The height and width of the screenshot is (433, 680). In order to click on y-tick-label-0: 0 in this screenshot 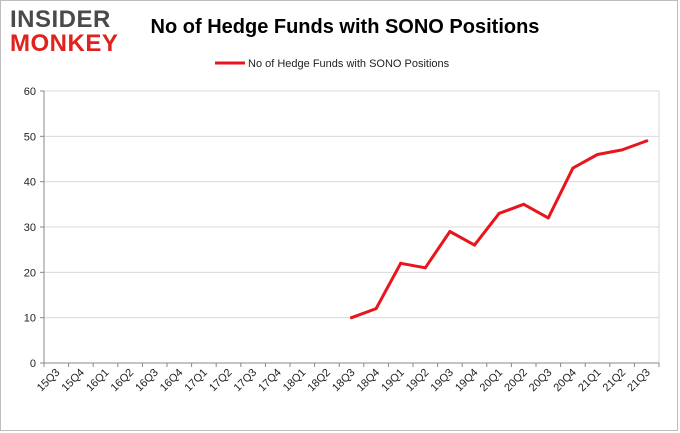, I will do `click(33, 364)`.